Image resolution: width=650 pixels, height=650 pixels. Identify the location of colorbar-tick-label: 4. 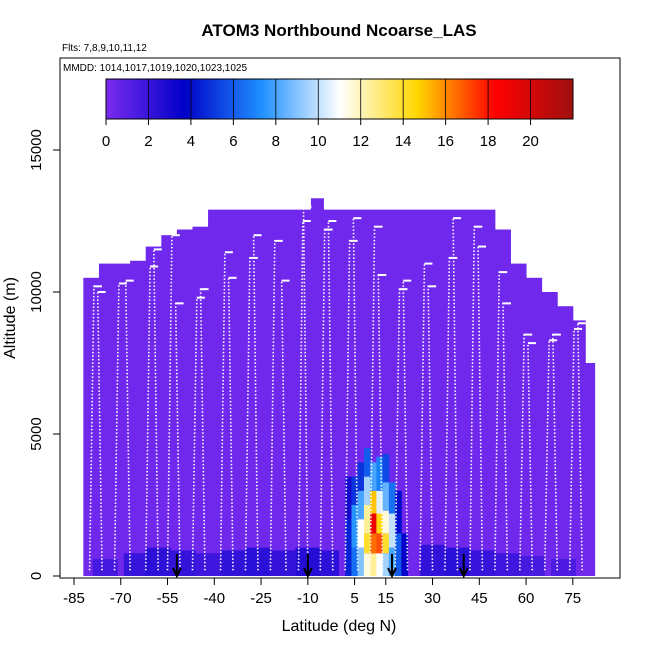
(191, 141).